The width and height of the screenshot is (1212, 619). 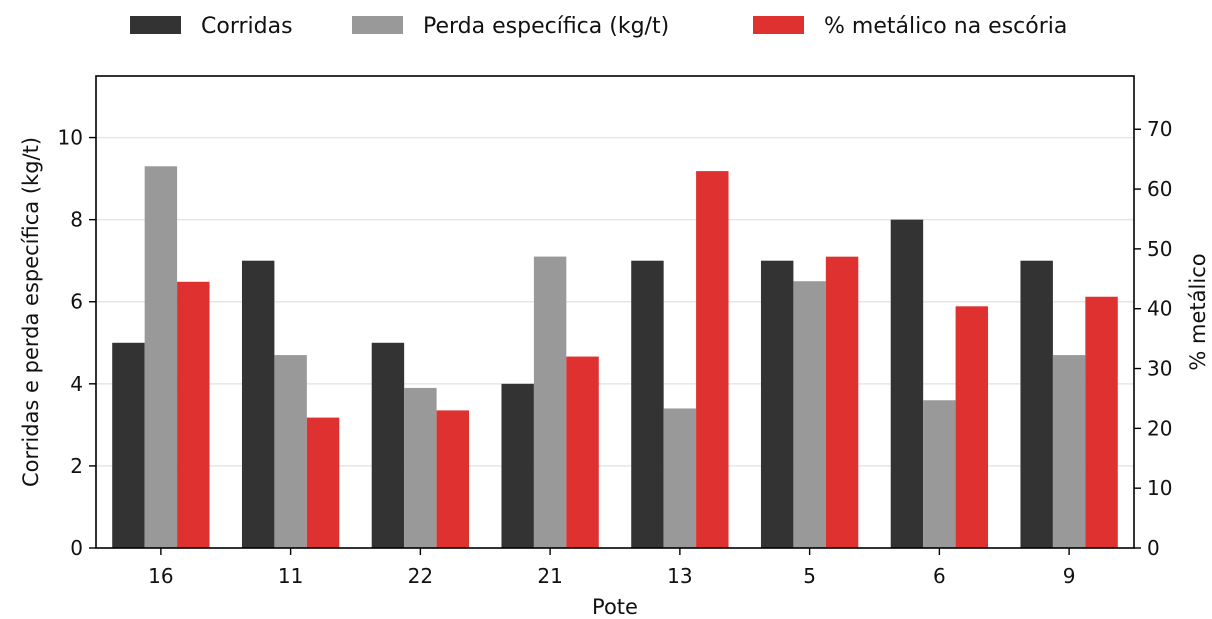 I want to click on y-tick-label: 4, so click(x=76, y=384).